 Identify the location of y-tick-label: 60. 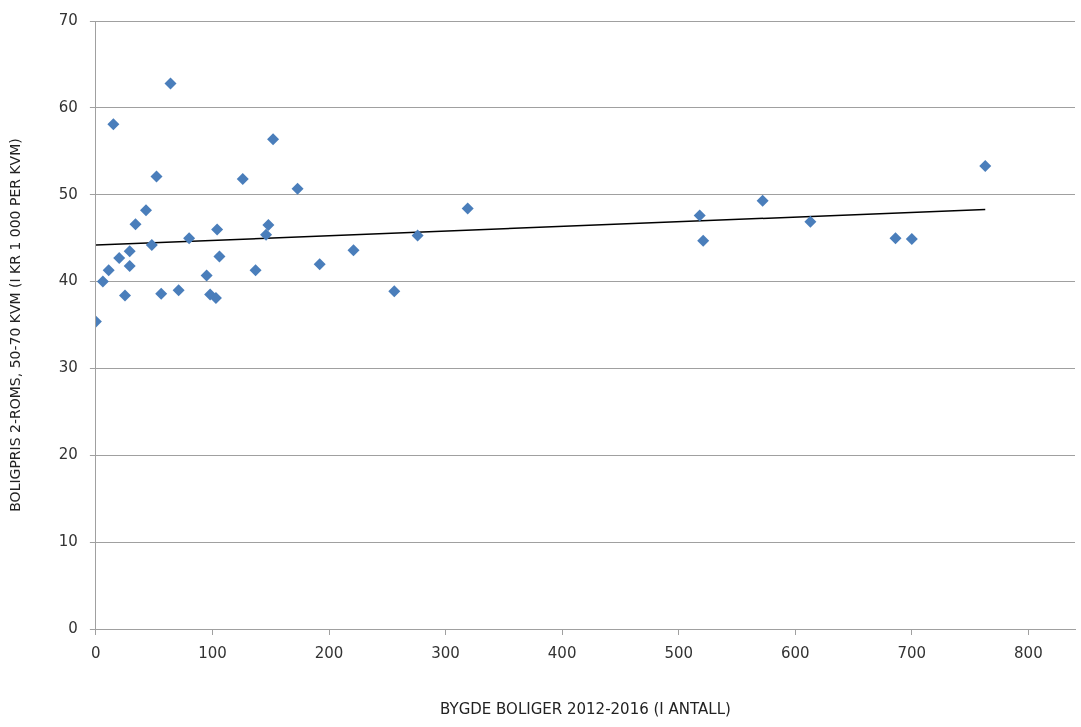
(68, 106).